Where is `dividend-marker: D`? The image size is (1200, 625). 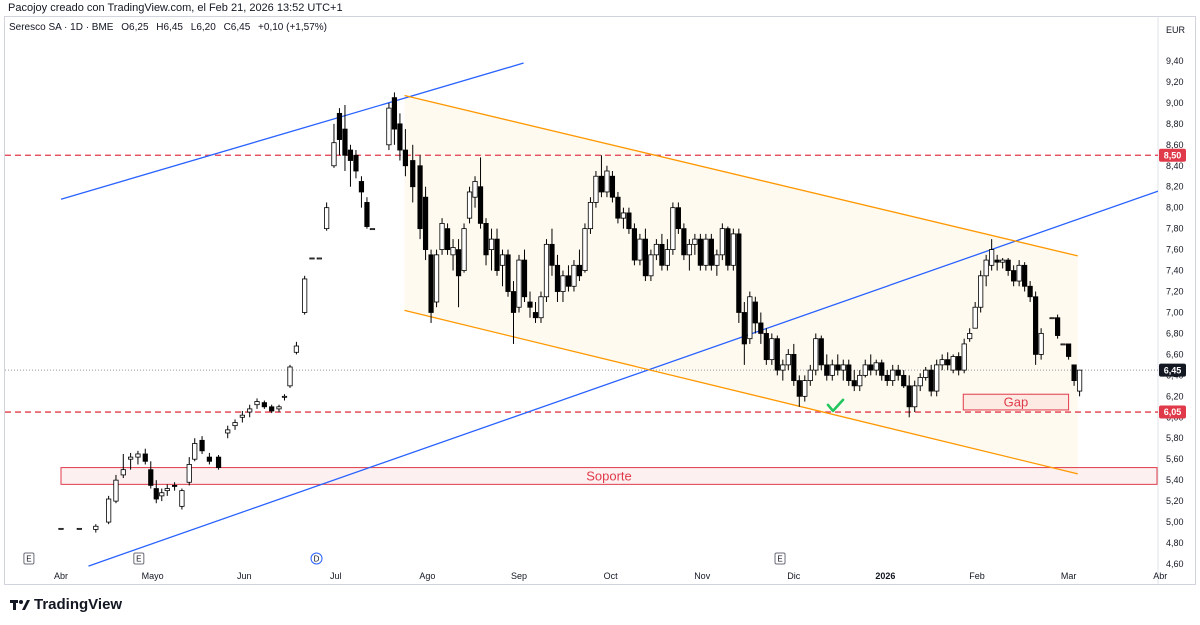 dividend-marker: D is located at coordinates (316, 558).